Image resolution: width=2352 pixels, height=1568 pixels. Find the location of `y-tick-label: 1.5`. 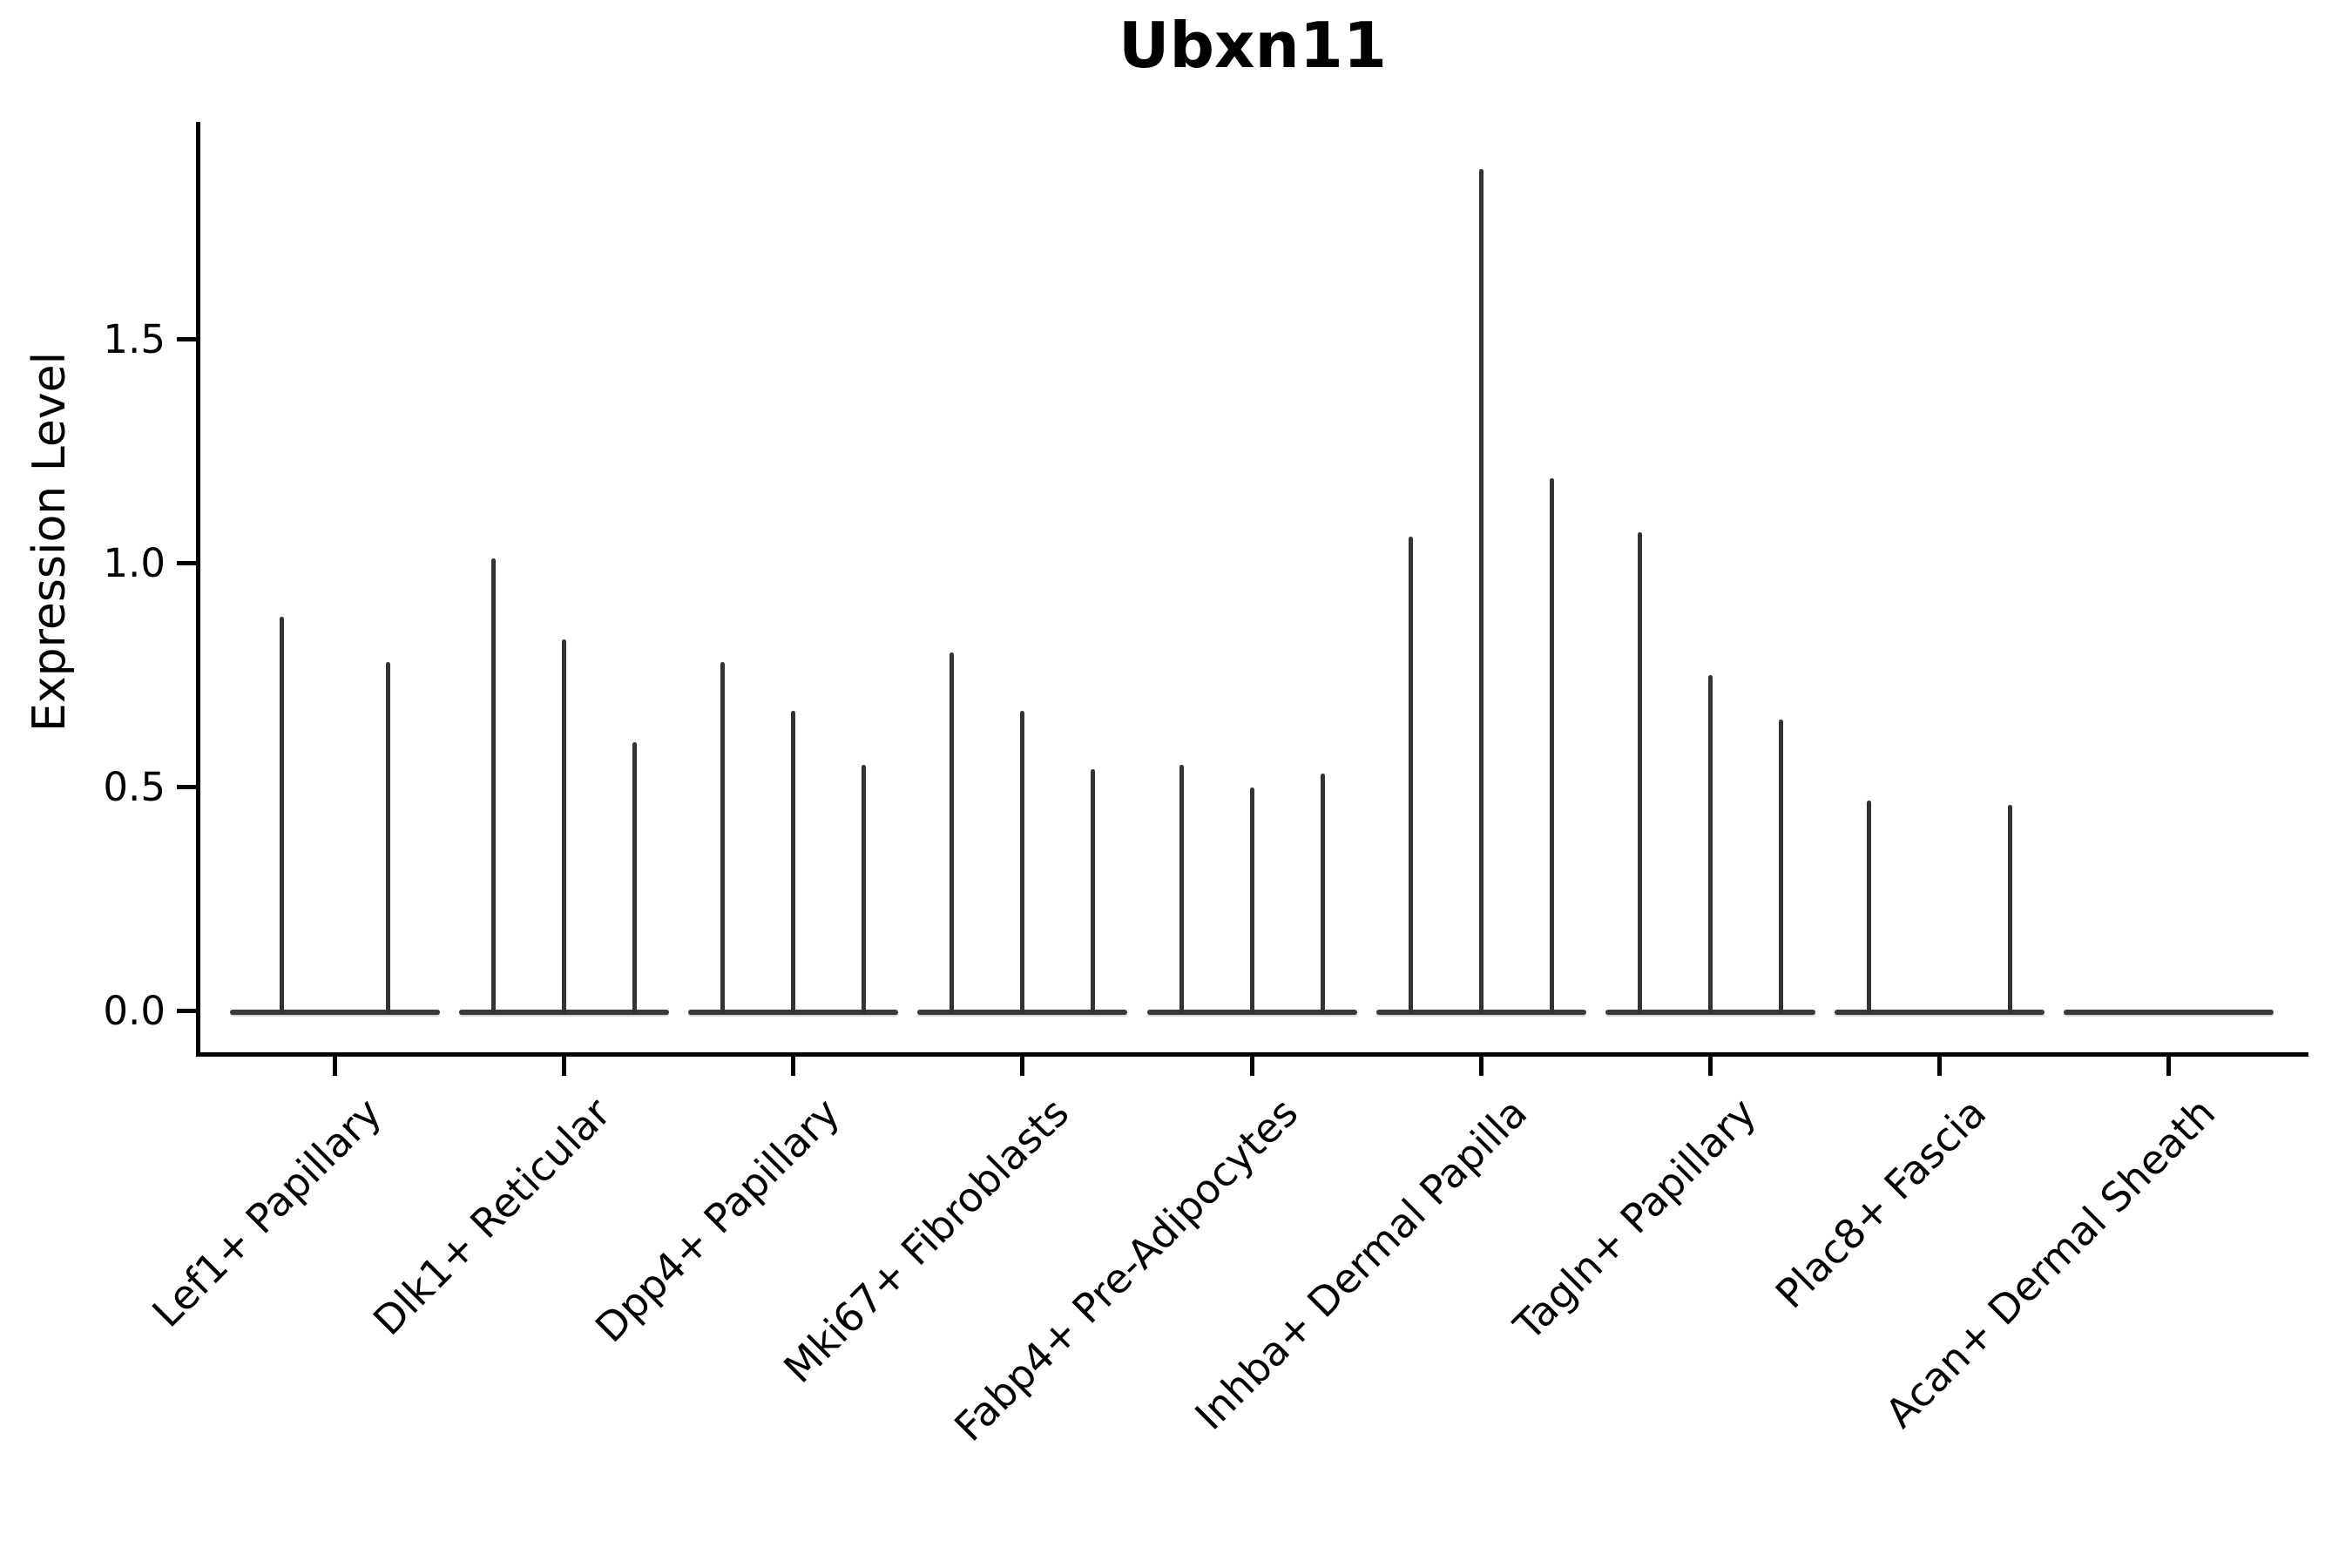

y-tick-label: 1.5 is located at coordinates (134, 338).